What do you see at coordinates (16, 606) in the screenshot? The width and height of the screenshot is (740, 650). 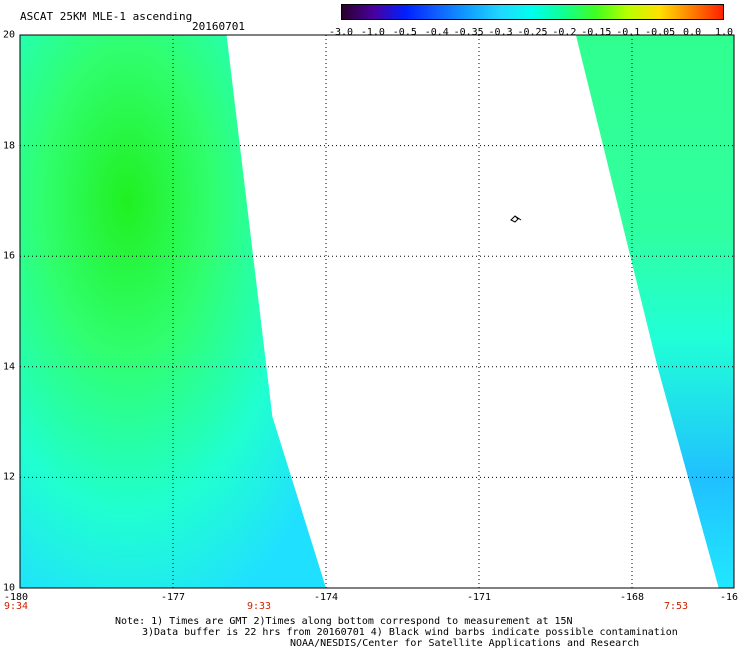 I see `time-label: 9:34` at bounding box center [16, 606].